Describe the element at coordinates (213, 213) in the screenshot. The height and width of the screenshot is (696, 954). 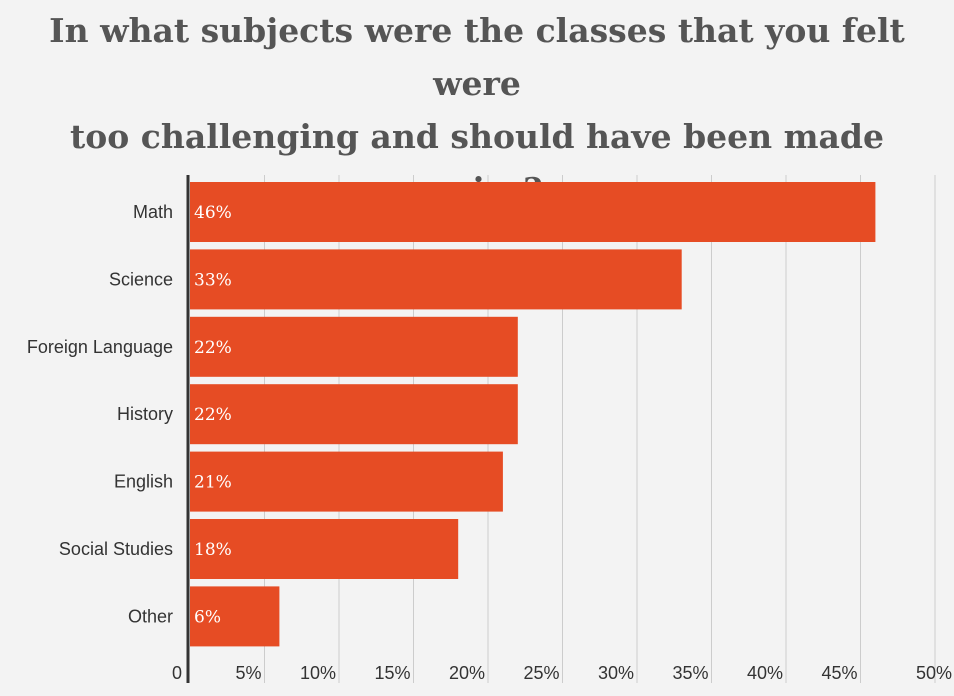
I see `value-label-0: 46%` at that location.